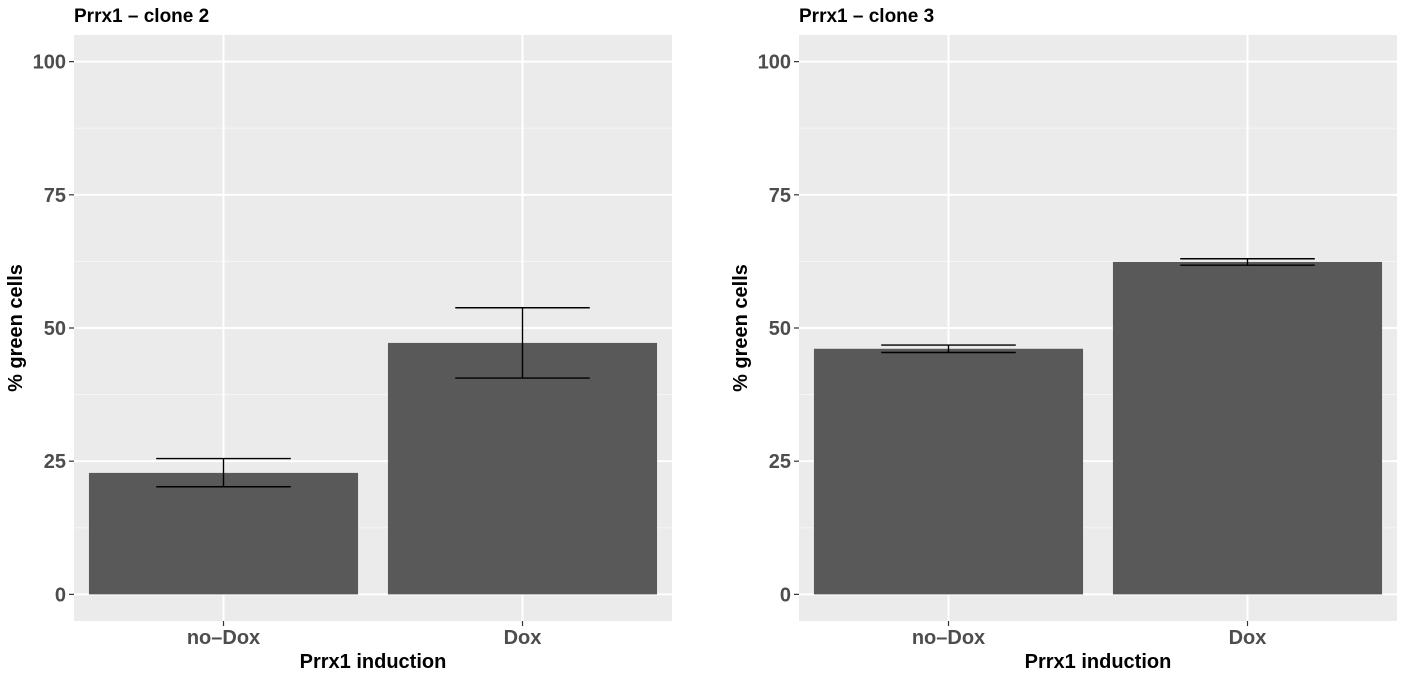 The height and width of the screenshot is (680, 1405). Describe the element at coordinates (141, 16) in the screenshot. I see `chart-title: Prrx1 – clone 2` at that location.